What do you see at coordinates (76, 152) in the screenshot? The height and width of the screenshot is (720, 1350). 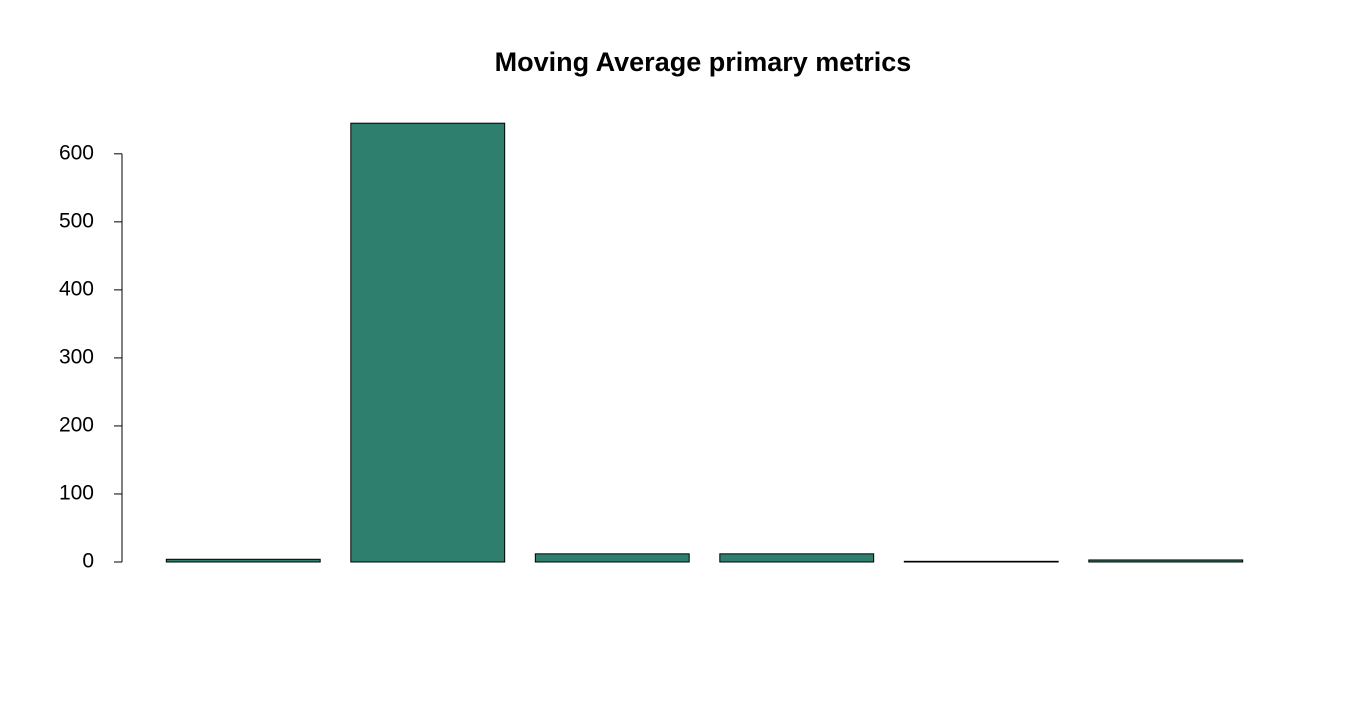 I see `y-tick-label: 600` at bounding box center [76, 152].